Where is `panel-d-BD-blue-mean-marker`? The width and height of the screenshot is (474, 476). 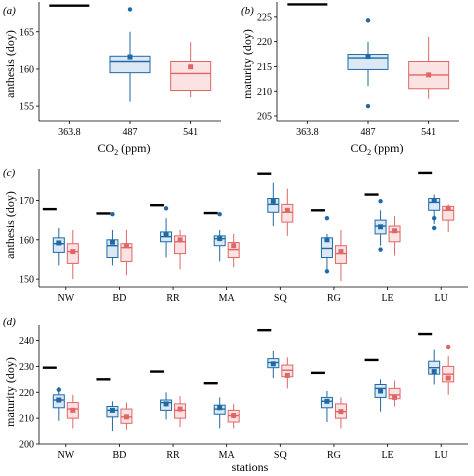 panel-d-BD-blue-mean-marker is located at coordinates (112, 410).